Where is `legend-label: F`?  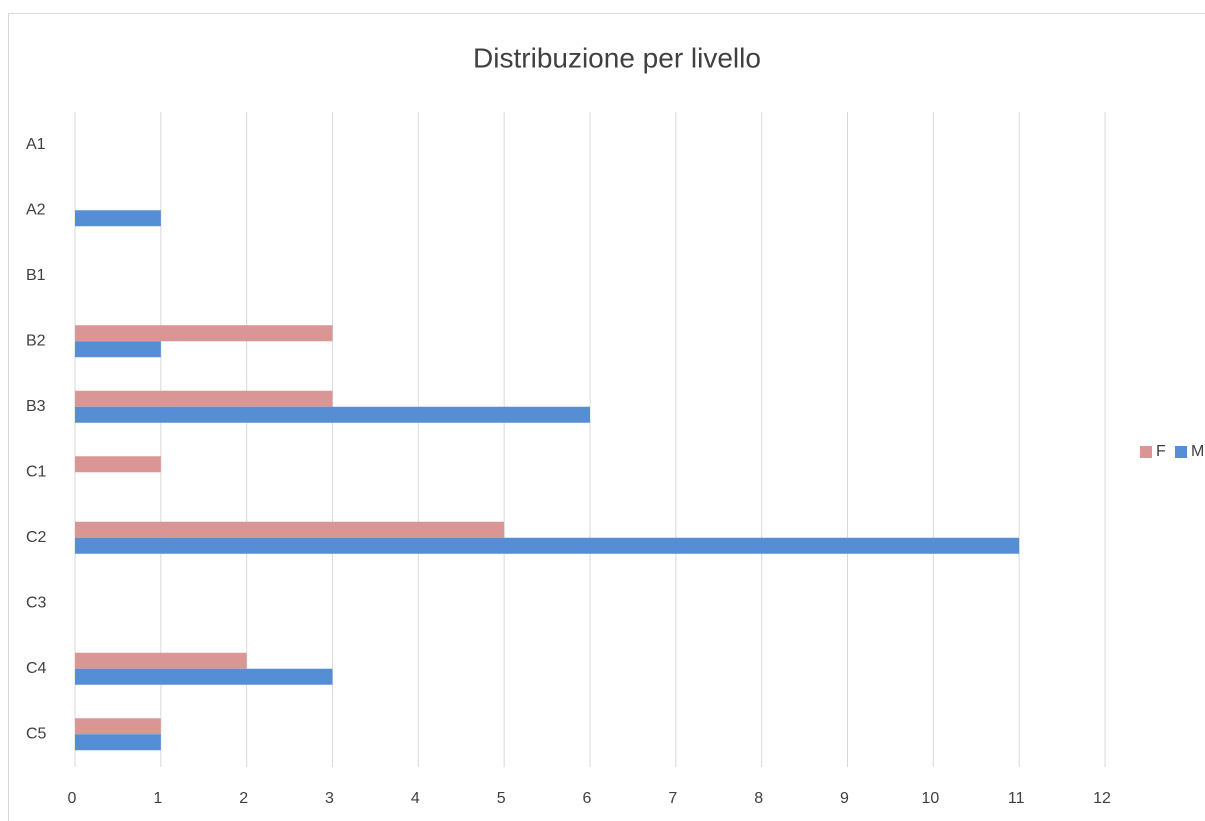
legend-label: F is located at coordinates (1161, 451).